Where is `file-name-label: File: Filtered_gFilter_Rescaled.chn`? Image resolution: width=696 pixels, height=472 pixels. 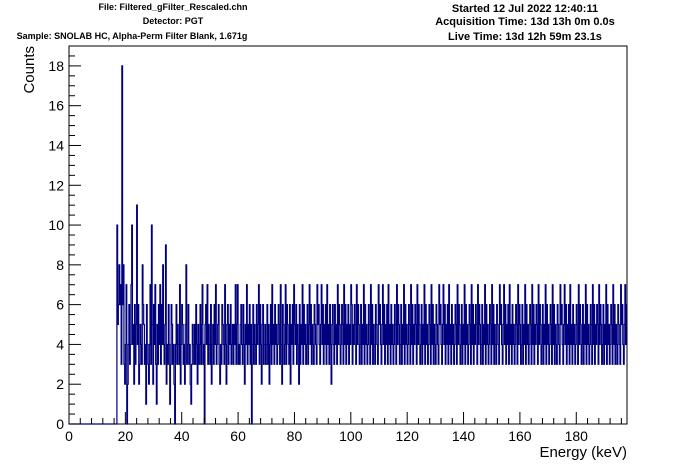 file-name-label: File: Filtered_gFilter_Rescaled.chn is located at coordinates (173, 7).